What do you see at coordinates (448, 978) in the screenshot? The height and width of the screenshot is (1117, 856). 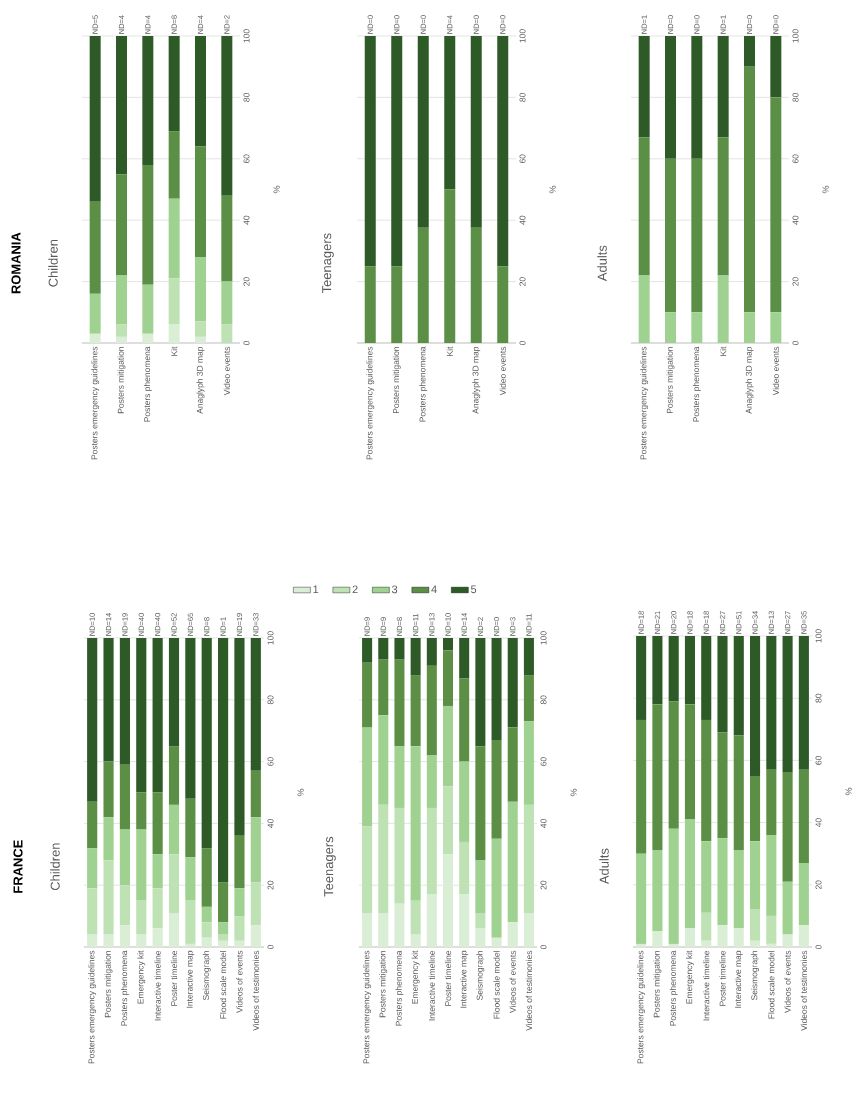 I see `x-tick-label: Poster timeline` at bounding box center [448, 978].